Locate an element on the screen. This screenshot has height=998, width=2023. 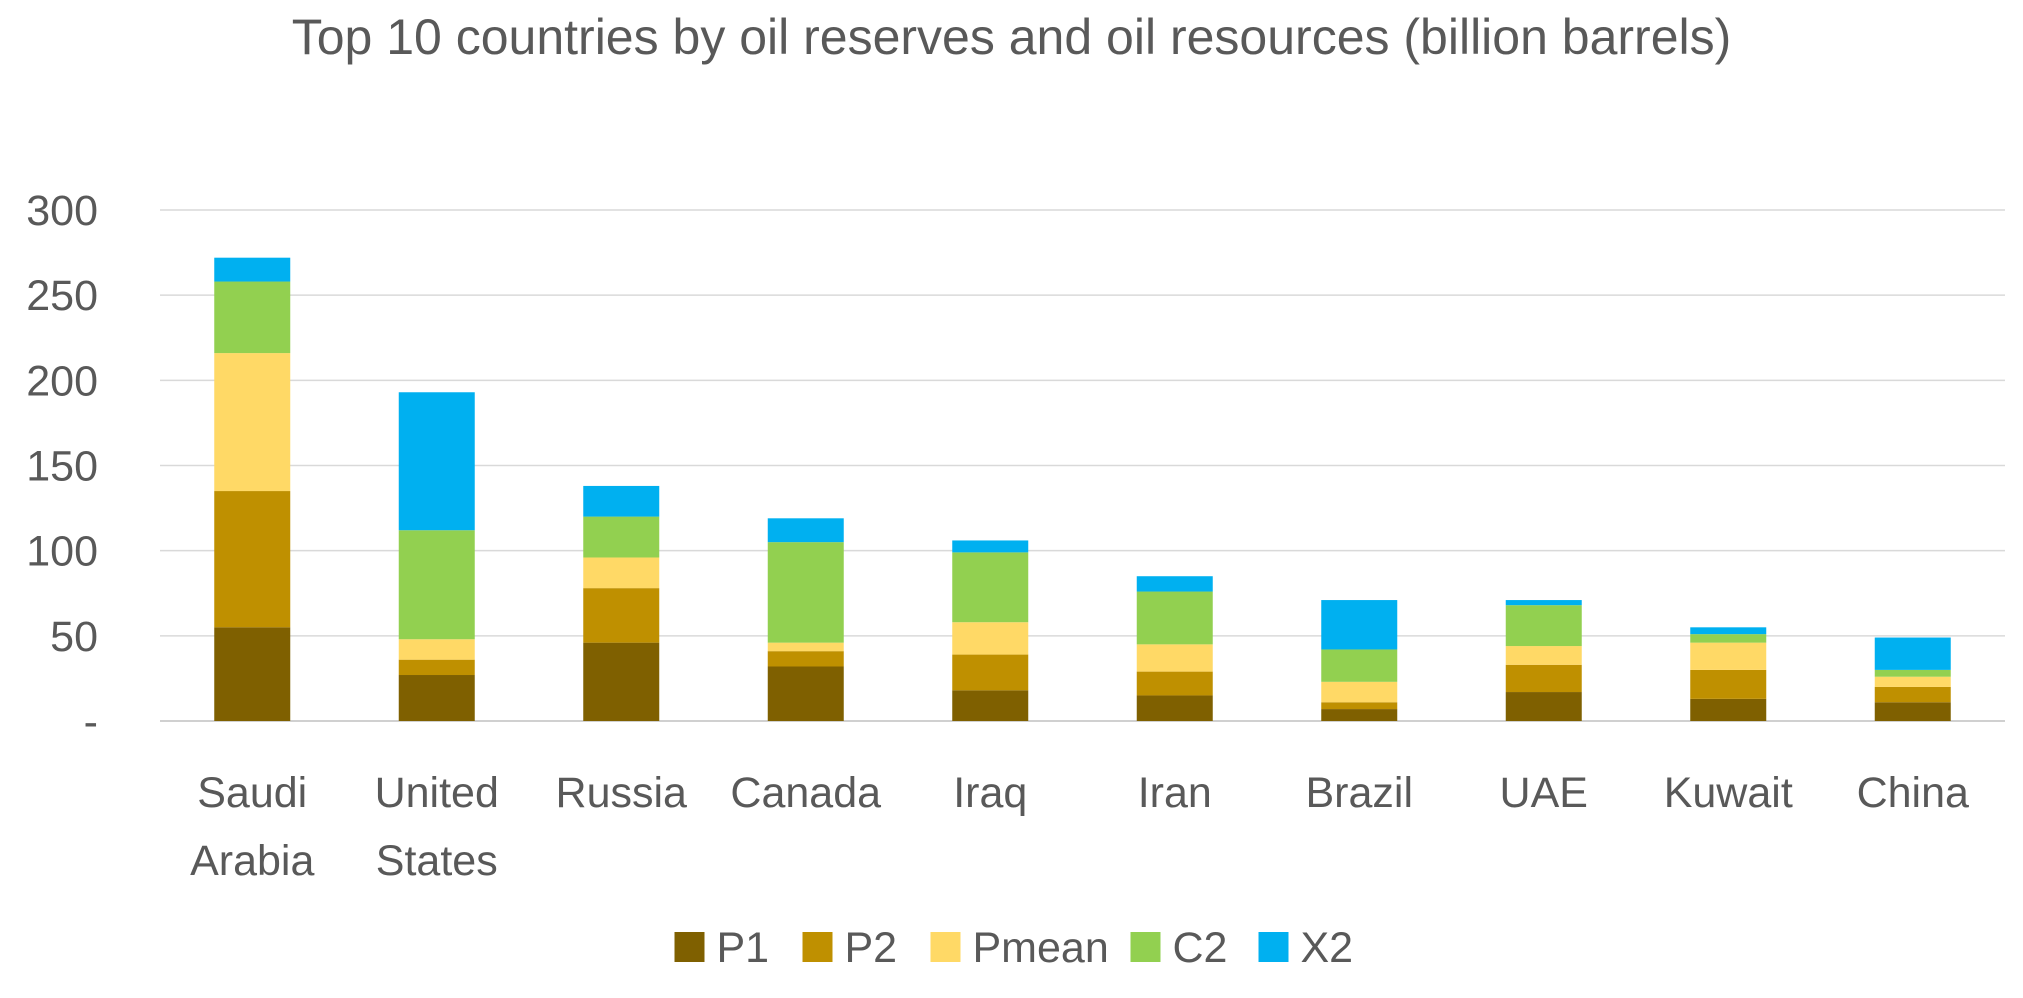
x-tick-label: China is located at coordinates (1913, 793).